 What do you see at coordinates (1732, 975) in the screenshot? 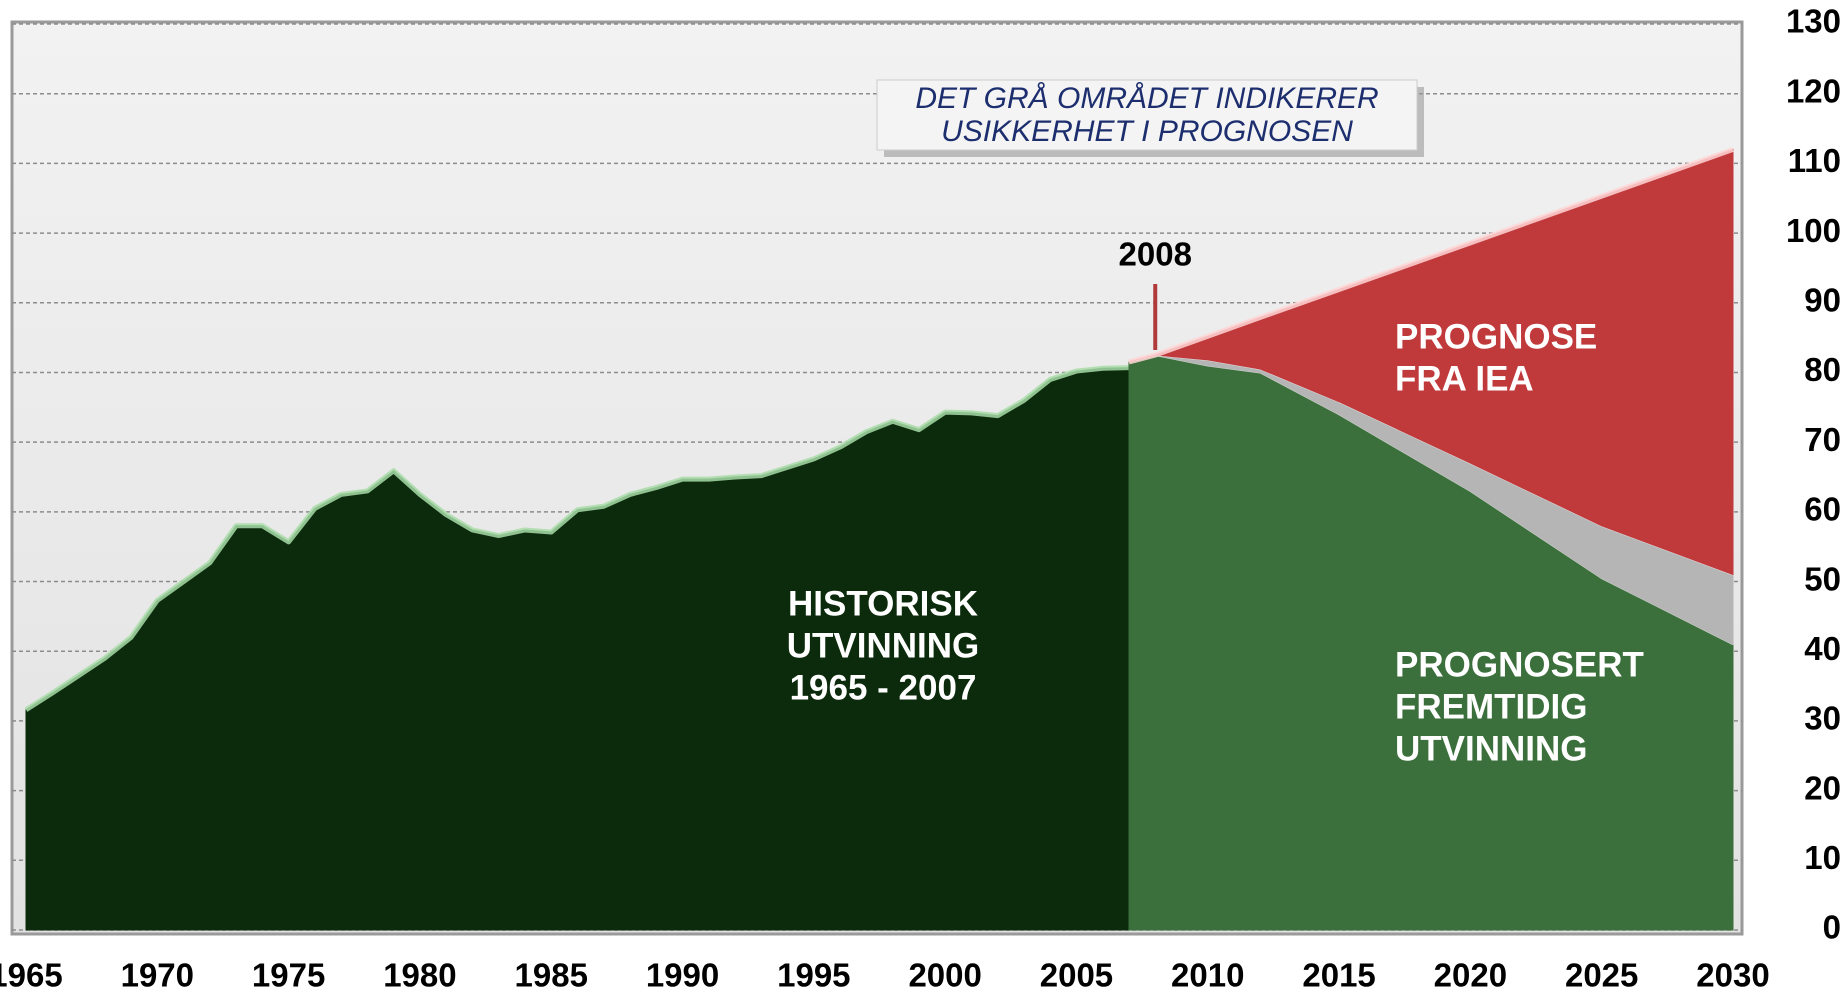
I see `x-tick-label: 2030` at bounding box center [1732, 975].